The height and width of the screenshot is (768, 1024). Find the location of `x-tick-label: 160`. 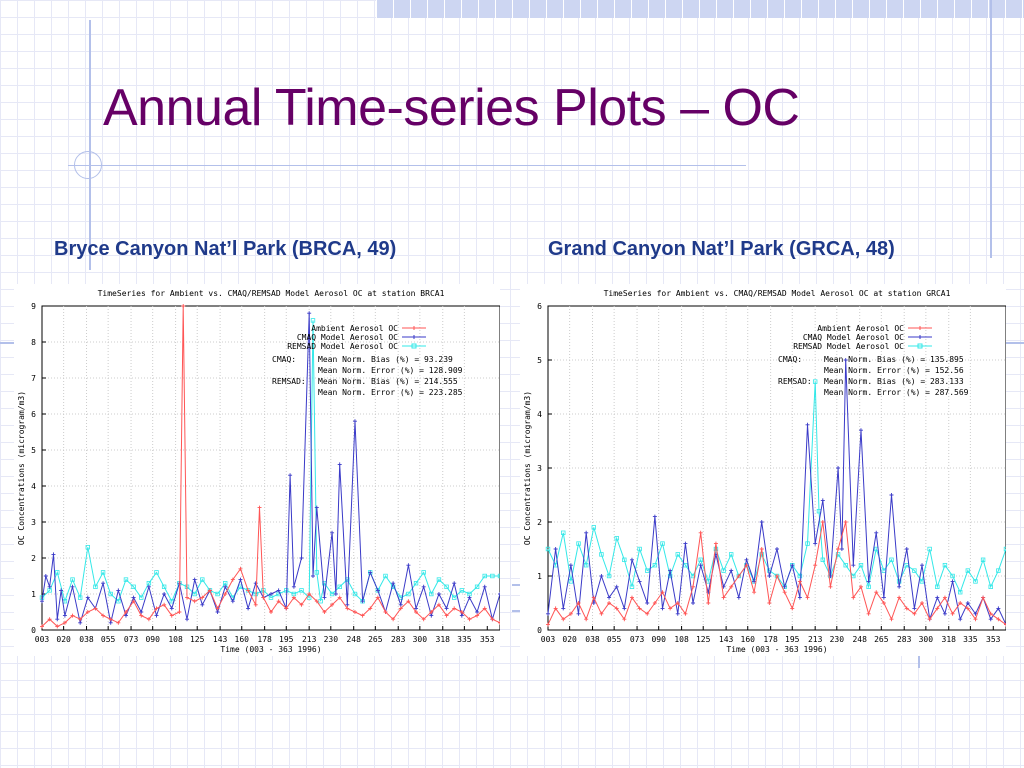

x-tick-label: 160 is located at coordinates (748, 639).